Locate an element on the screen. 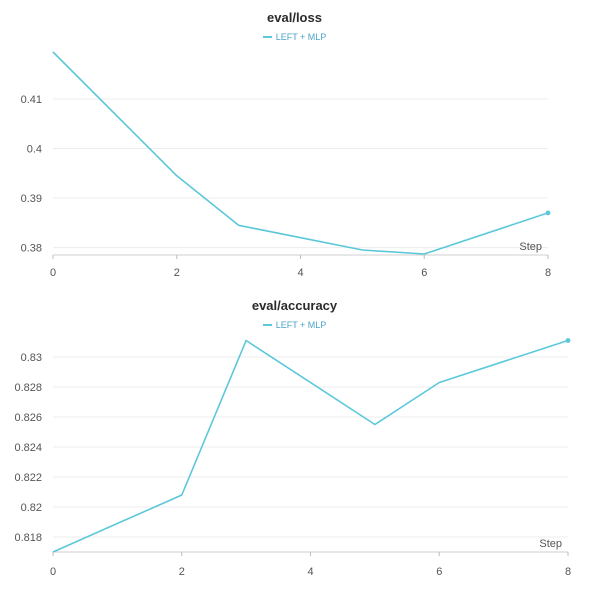 The image size is (589, 589). y-tick-label: 0.818 is located at coordinates (28, 538).